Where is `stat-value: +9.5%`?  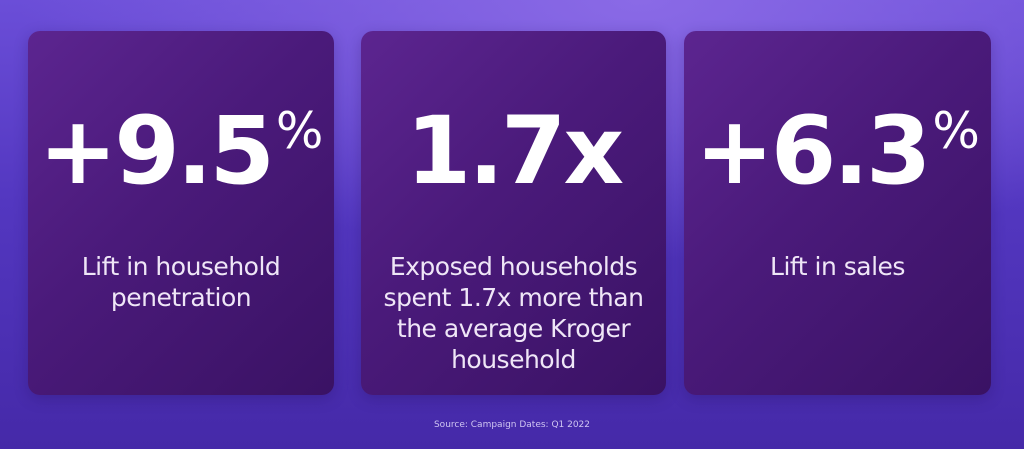 stat-value: +9.5% is located at coordinates (181, 152).